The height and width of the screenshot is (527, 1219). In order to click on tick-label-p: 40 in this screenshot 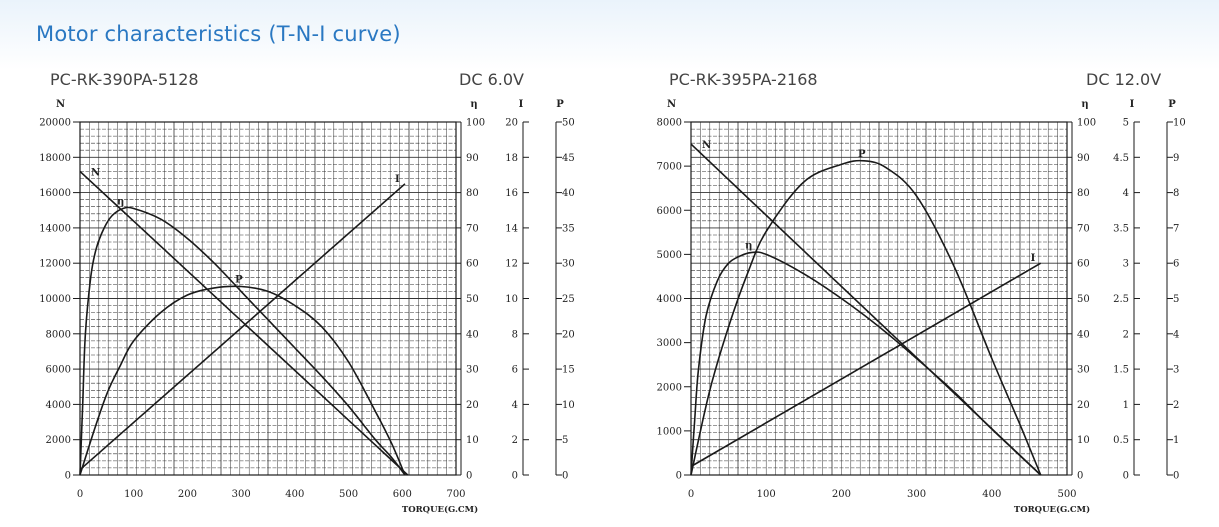, I will do `click(568, 193)`.